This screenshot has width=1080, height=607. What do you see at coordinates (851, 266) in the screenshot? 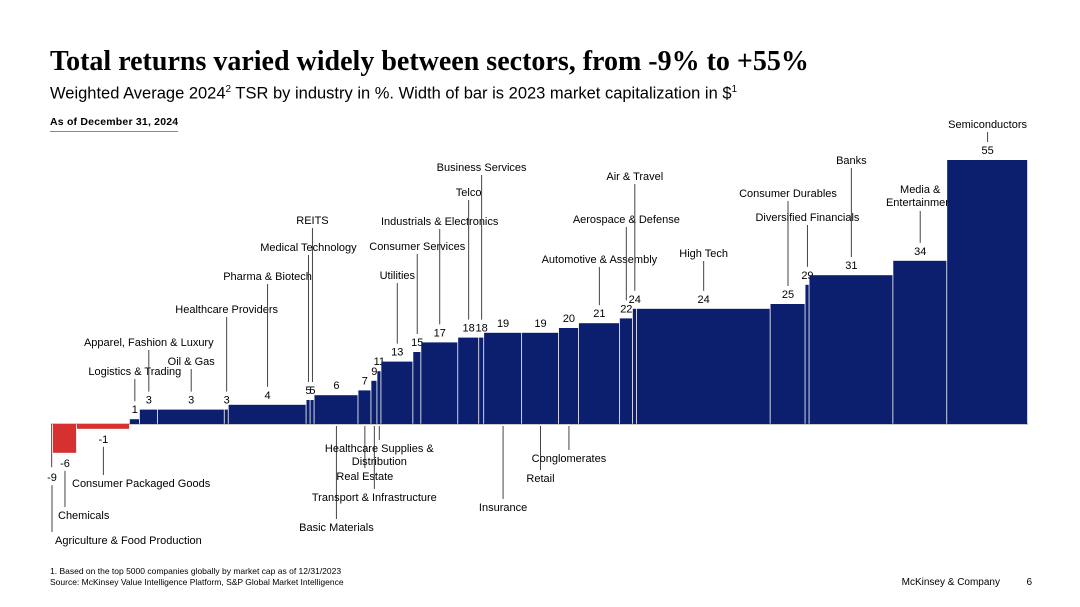
I see `value-label-banks: 31` at bounding box center [851, 266].